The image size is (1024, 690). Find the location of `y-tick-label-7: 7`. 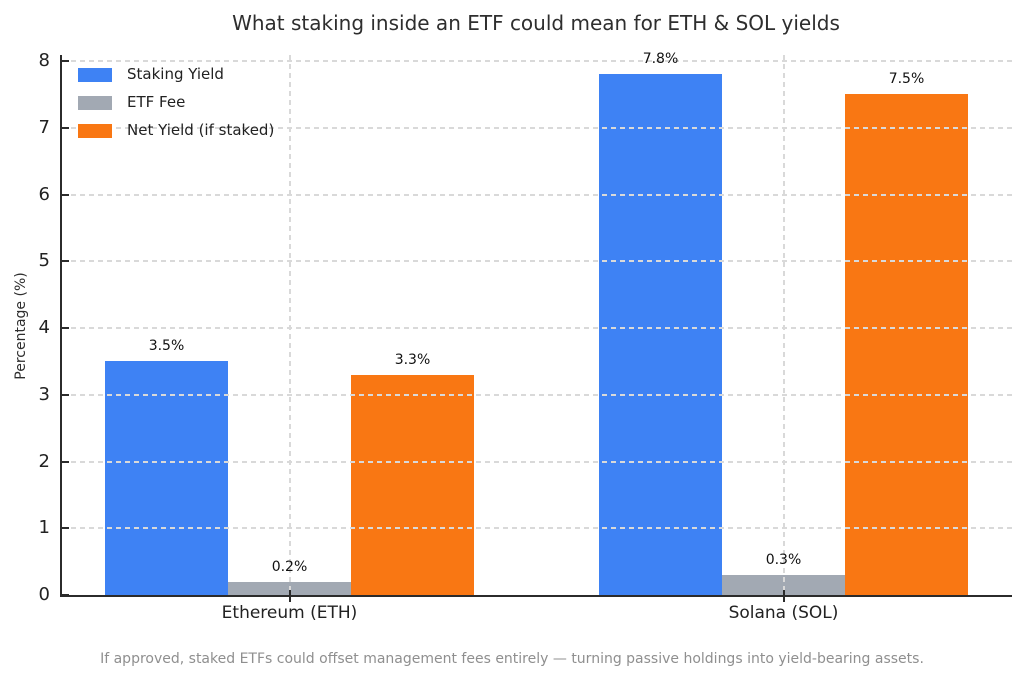

y-tick-label-7: 7 is located at coordinates (44, 127).